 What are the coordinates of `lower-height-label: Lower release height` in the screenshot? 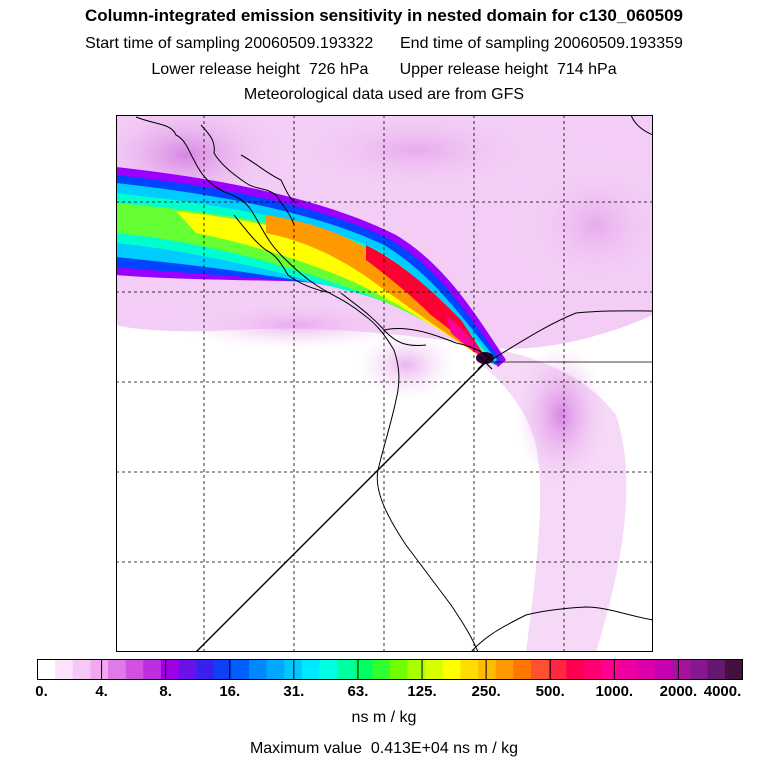 It's located at (225, 69).